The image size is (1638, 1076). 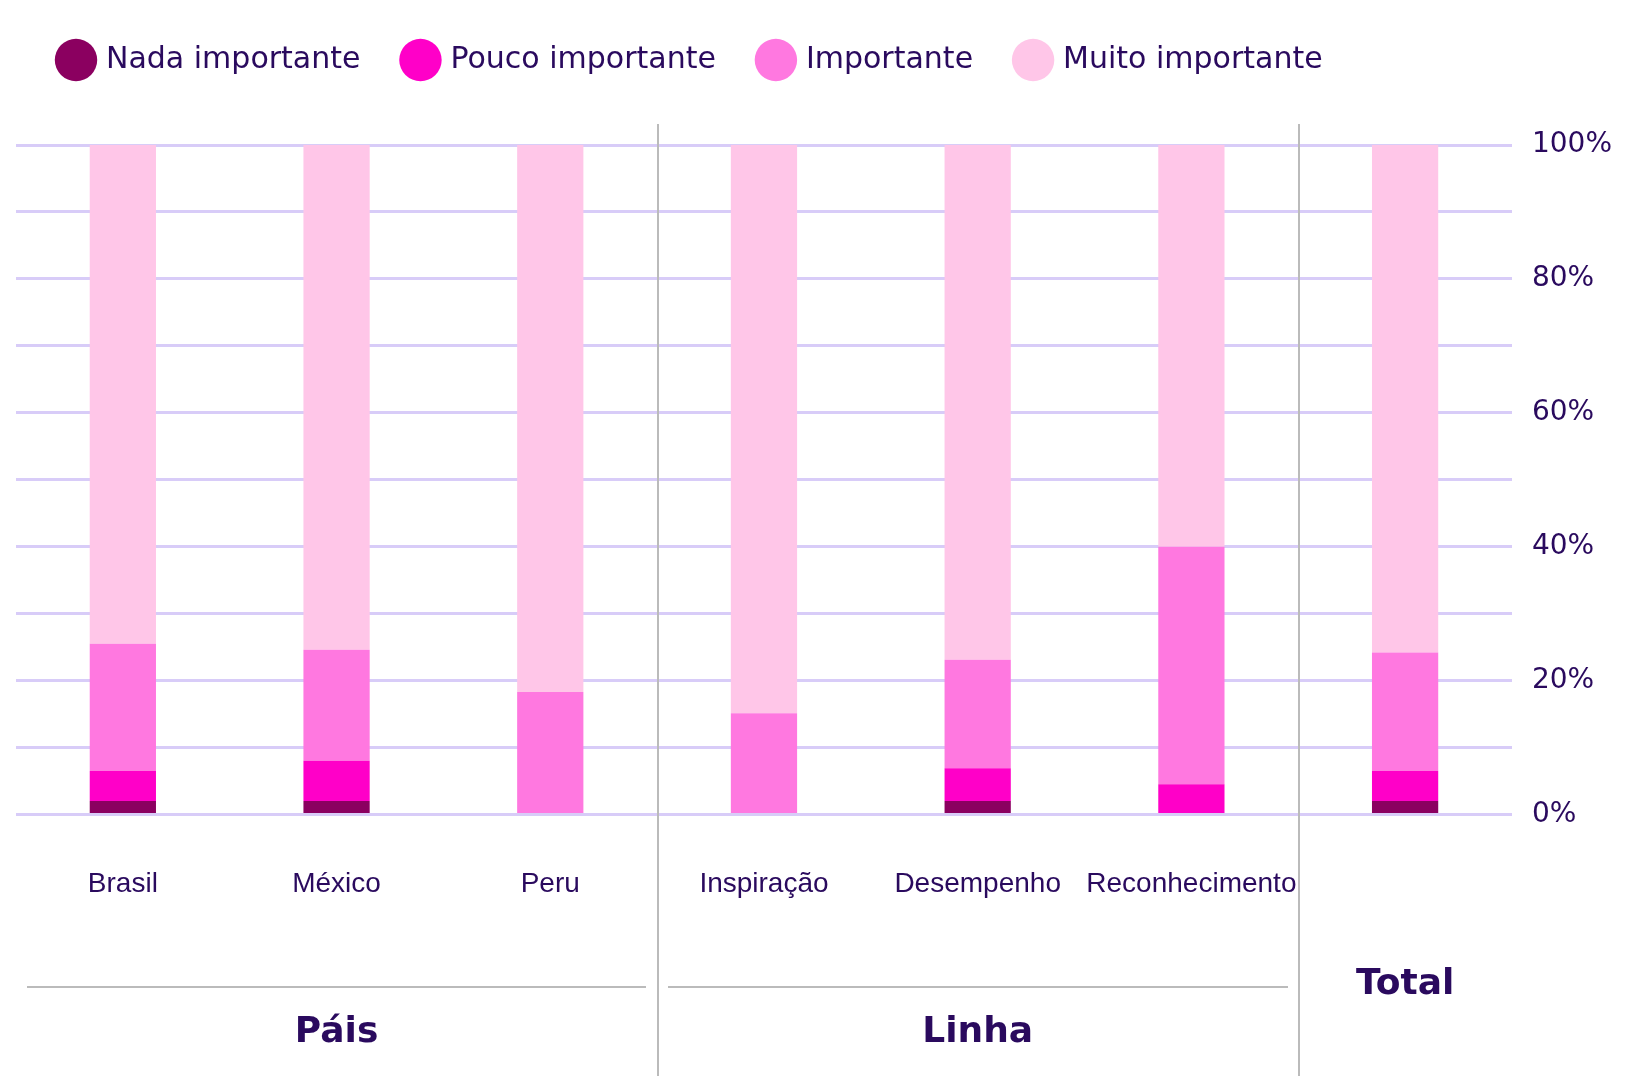 I want to click on legend-label: Importante, so click(x=889, y=57).